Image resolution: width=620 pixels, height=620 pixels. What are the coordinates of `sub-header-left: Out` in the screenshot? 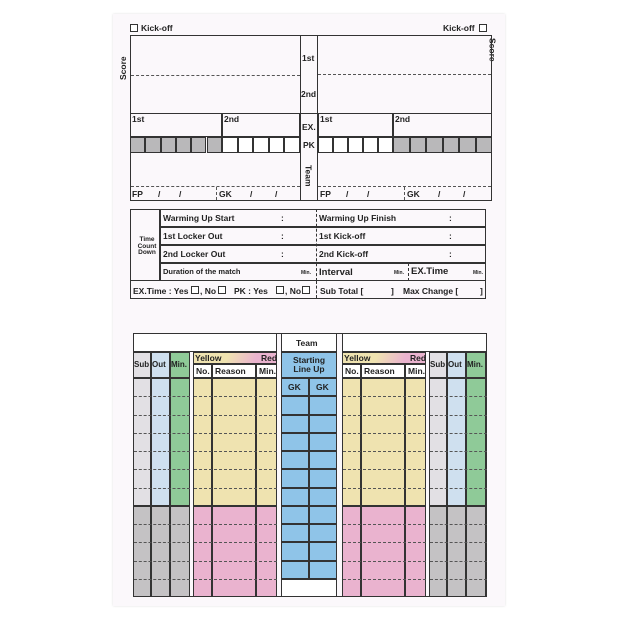 It's located at (159, 364).